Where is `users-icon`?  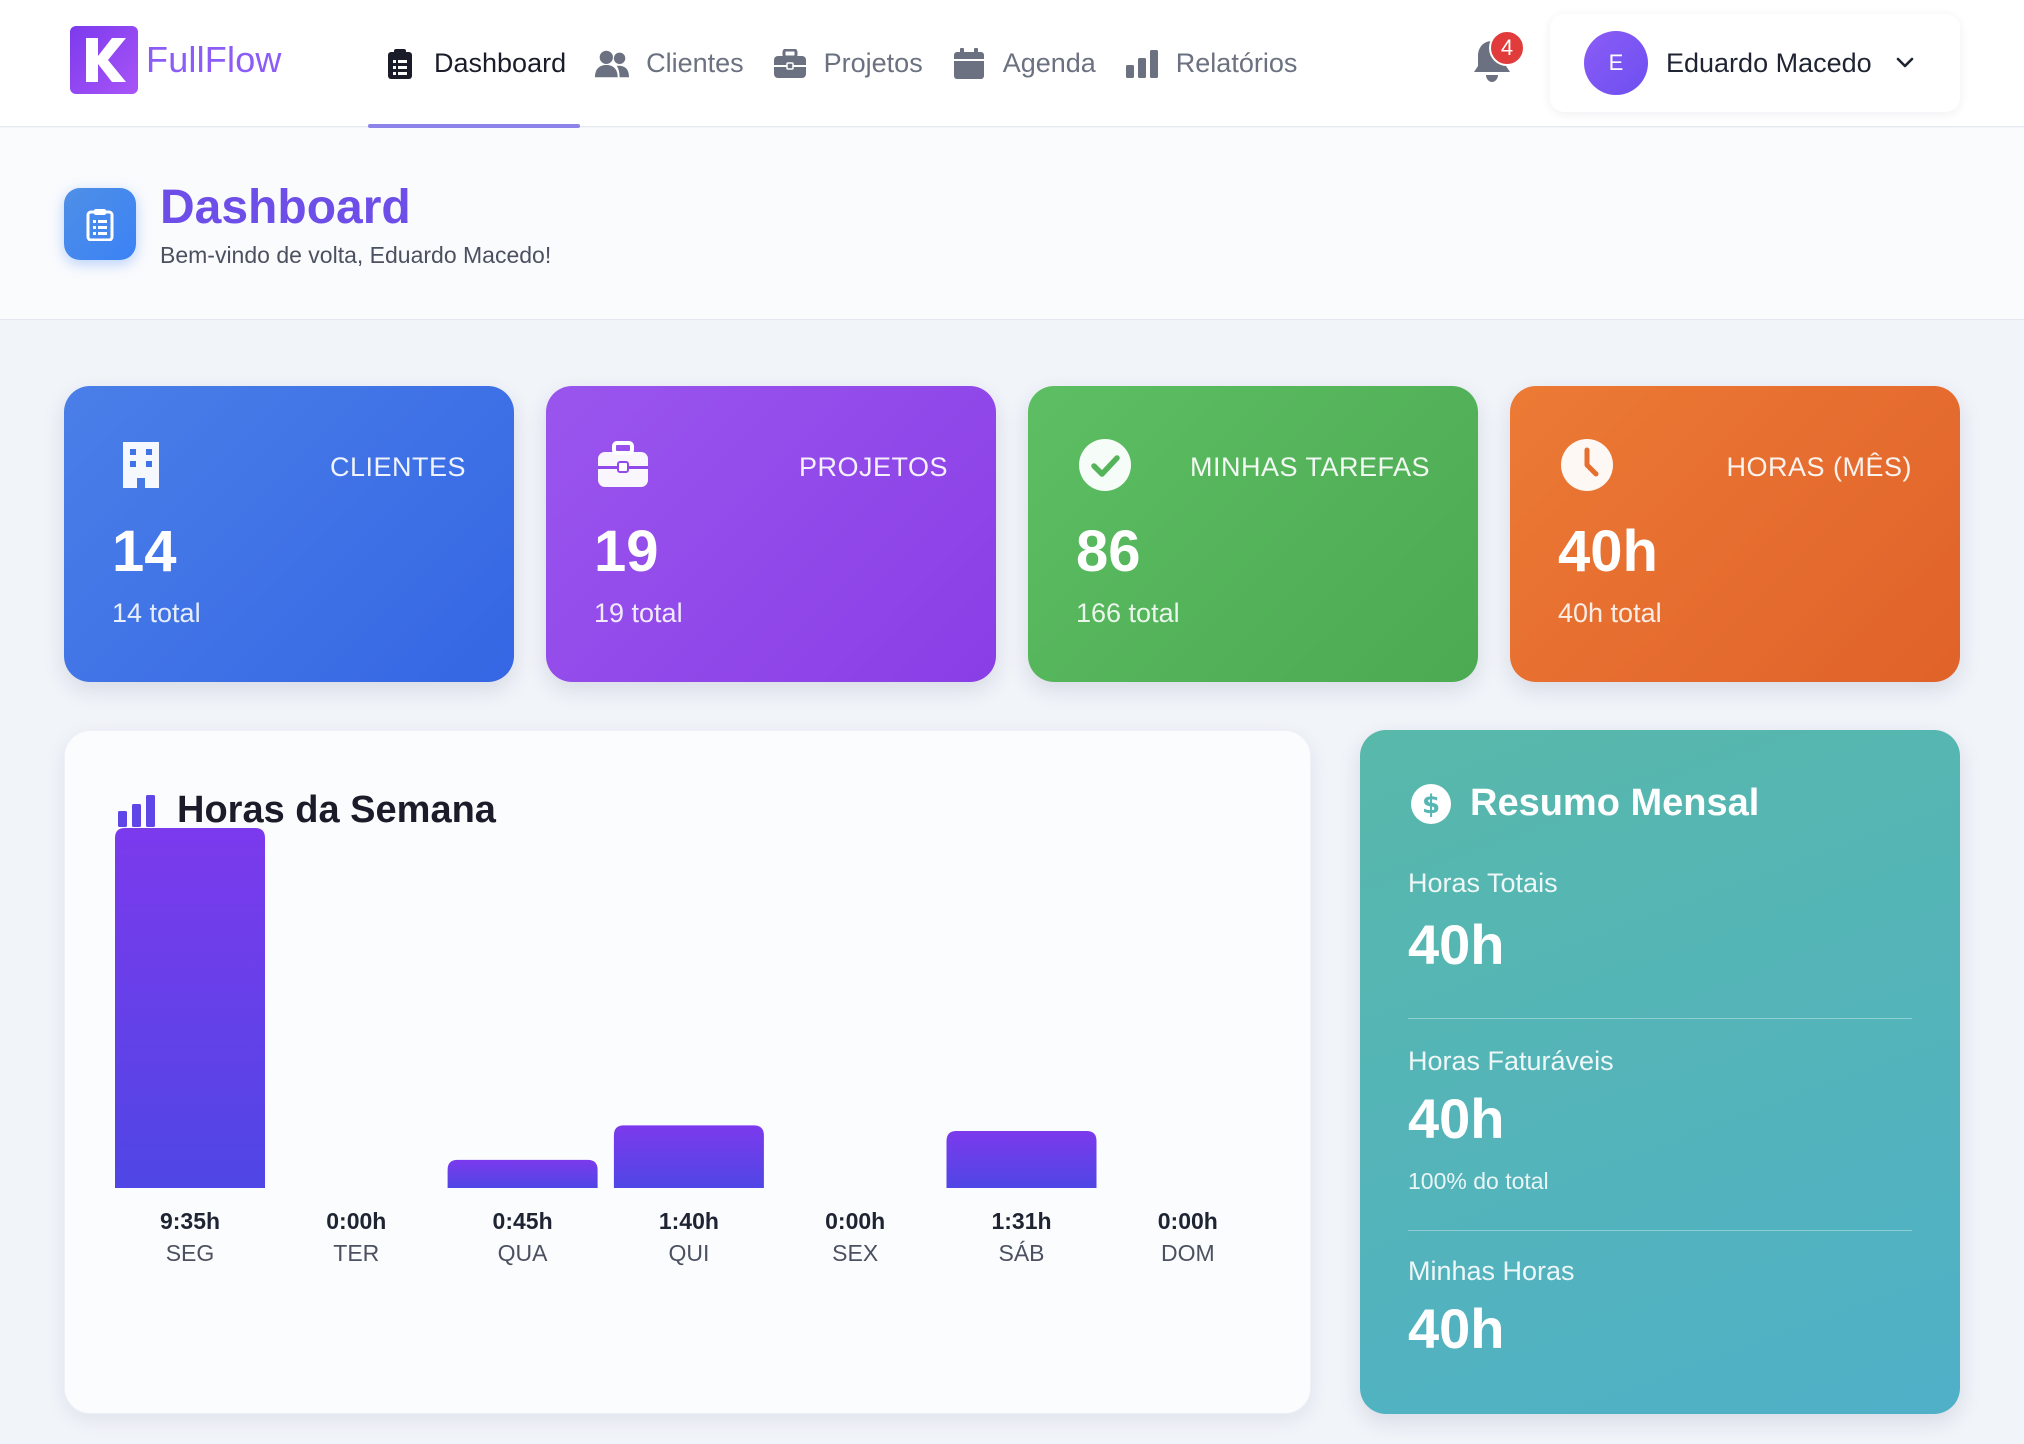
users-icon is located at coordinates (612, 64).